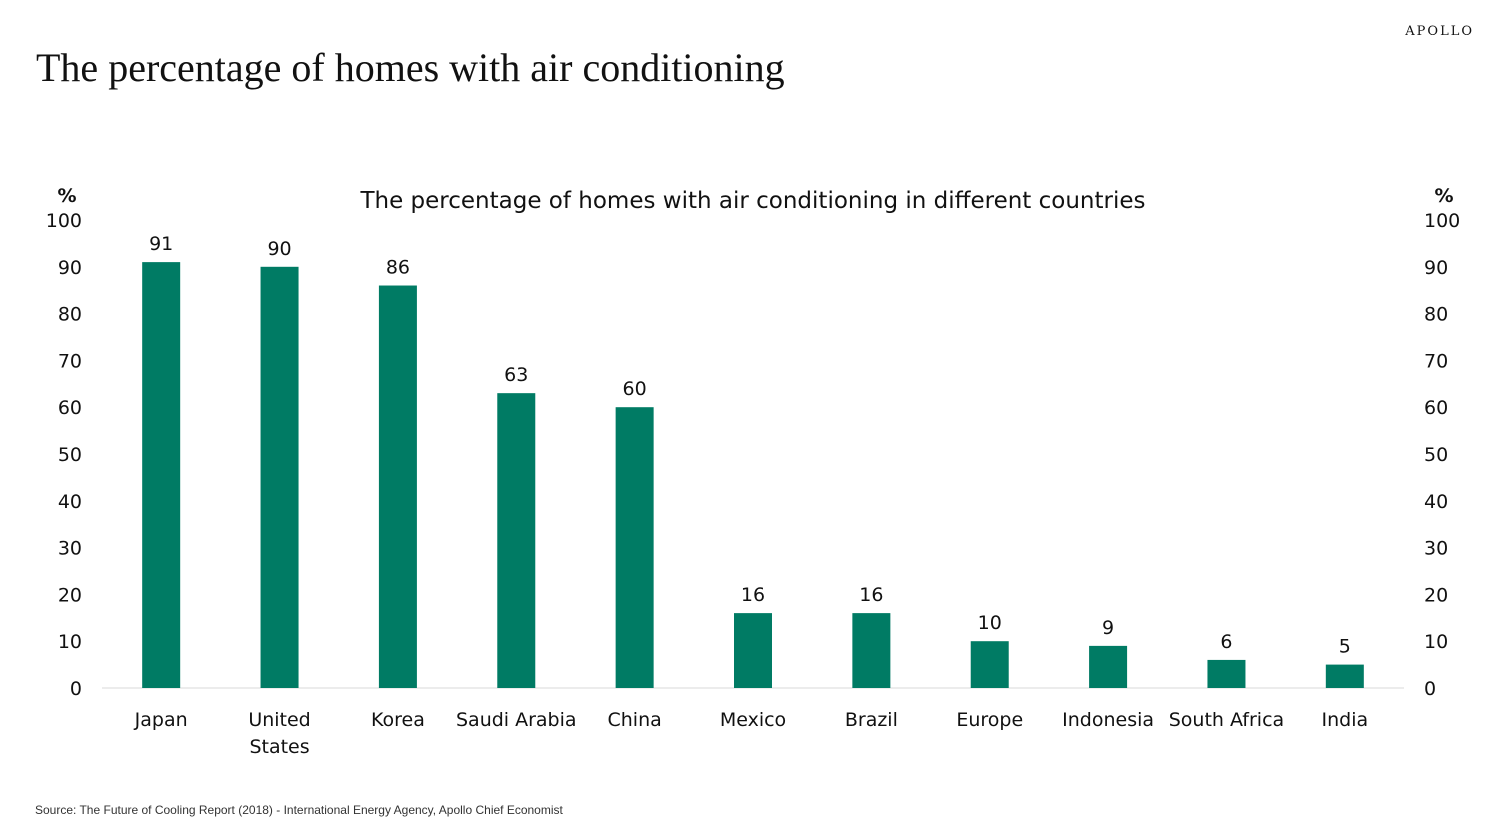  What do you see at coordinates (990, 623) in the screenshot?
I see `value-label: 10` at bounding box center [990, 623].